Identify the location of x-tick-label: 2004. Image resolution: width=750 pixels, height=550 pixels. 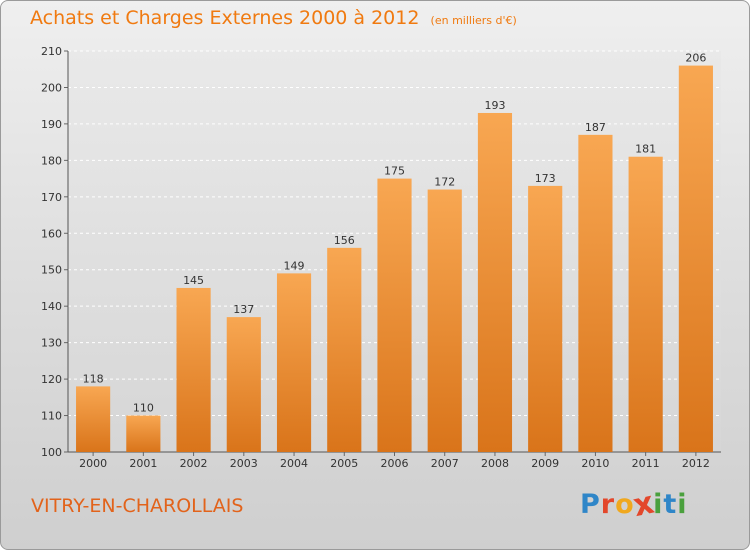
(294, 463).